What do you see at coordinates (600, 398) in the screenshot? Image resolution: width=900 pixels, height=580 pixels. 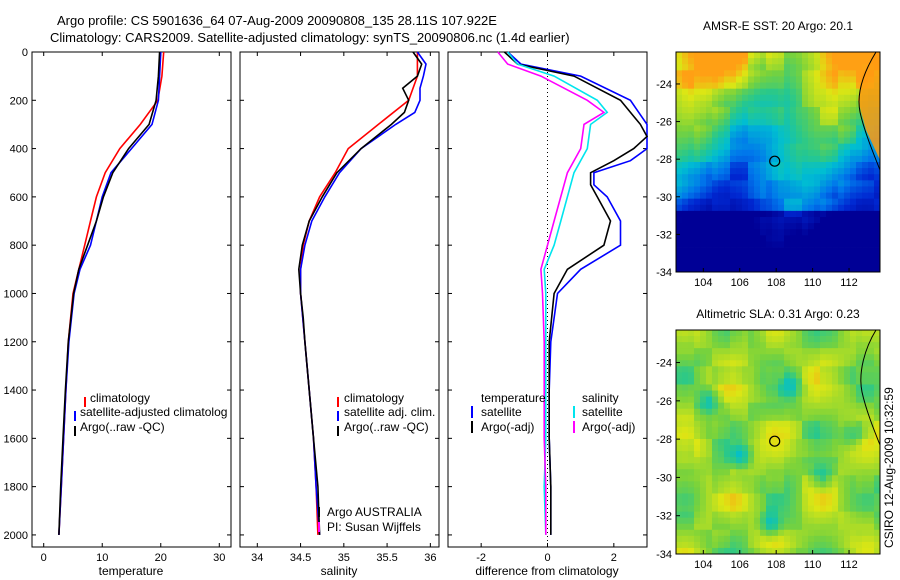 I see `difference-legend-salinity-header: salinity` at bounding box center [600, 398].